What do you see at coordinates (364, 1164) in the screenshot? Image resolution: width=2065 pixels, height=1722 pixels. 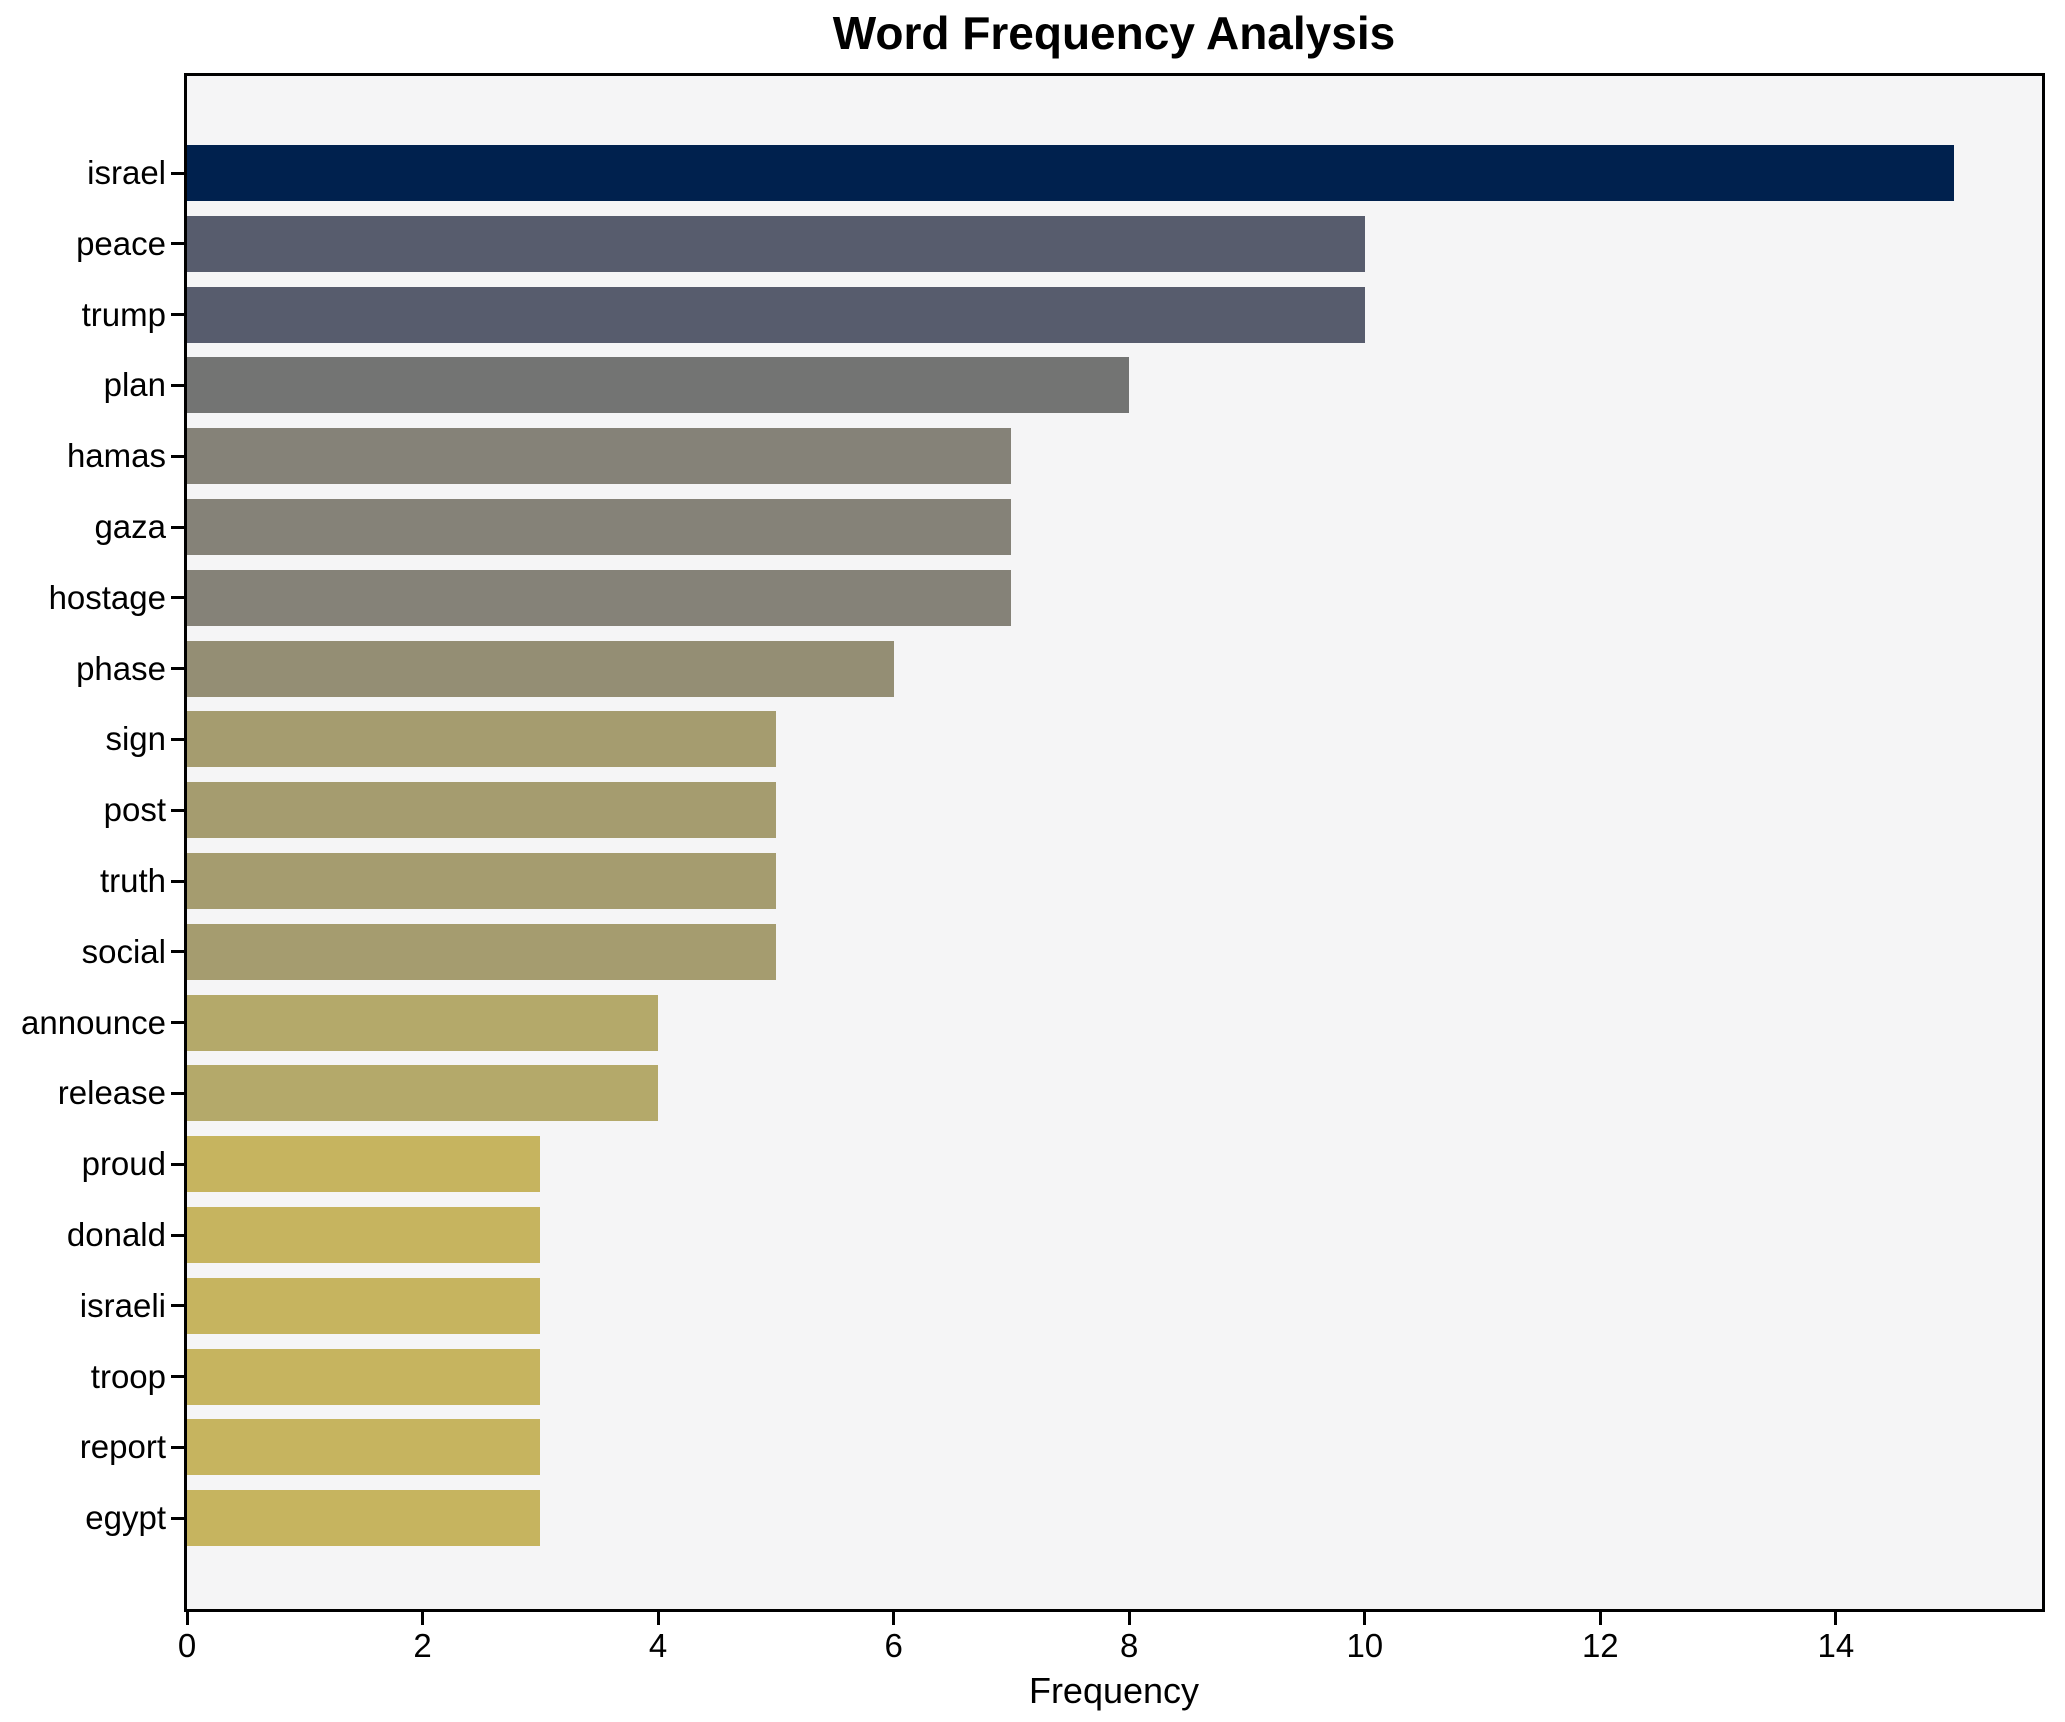 I see `bar-proud` at bounding box center [364, 1164].